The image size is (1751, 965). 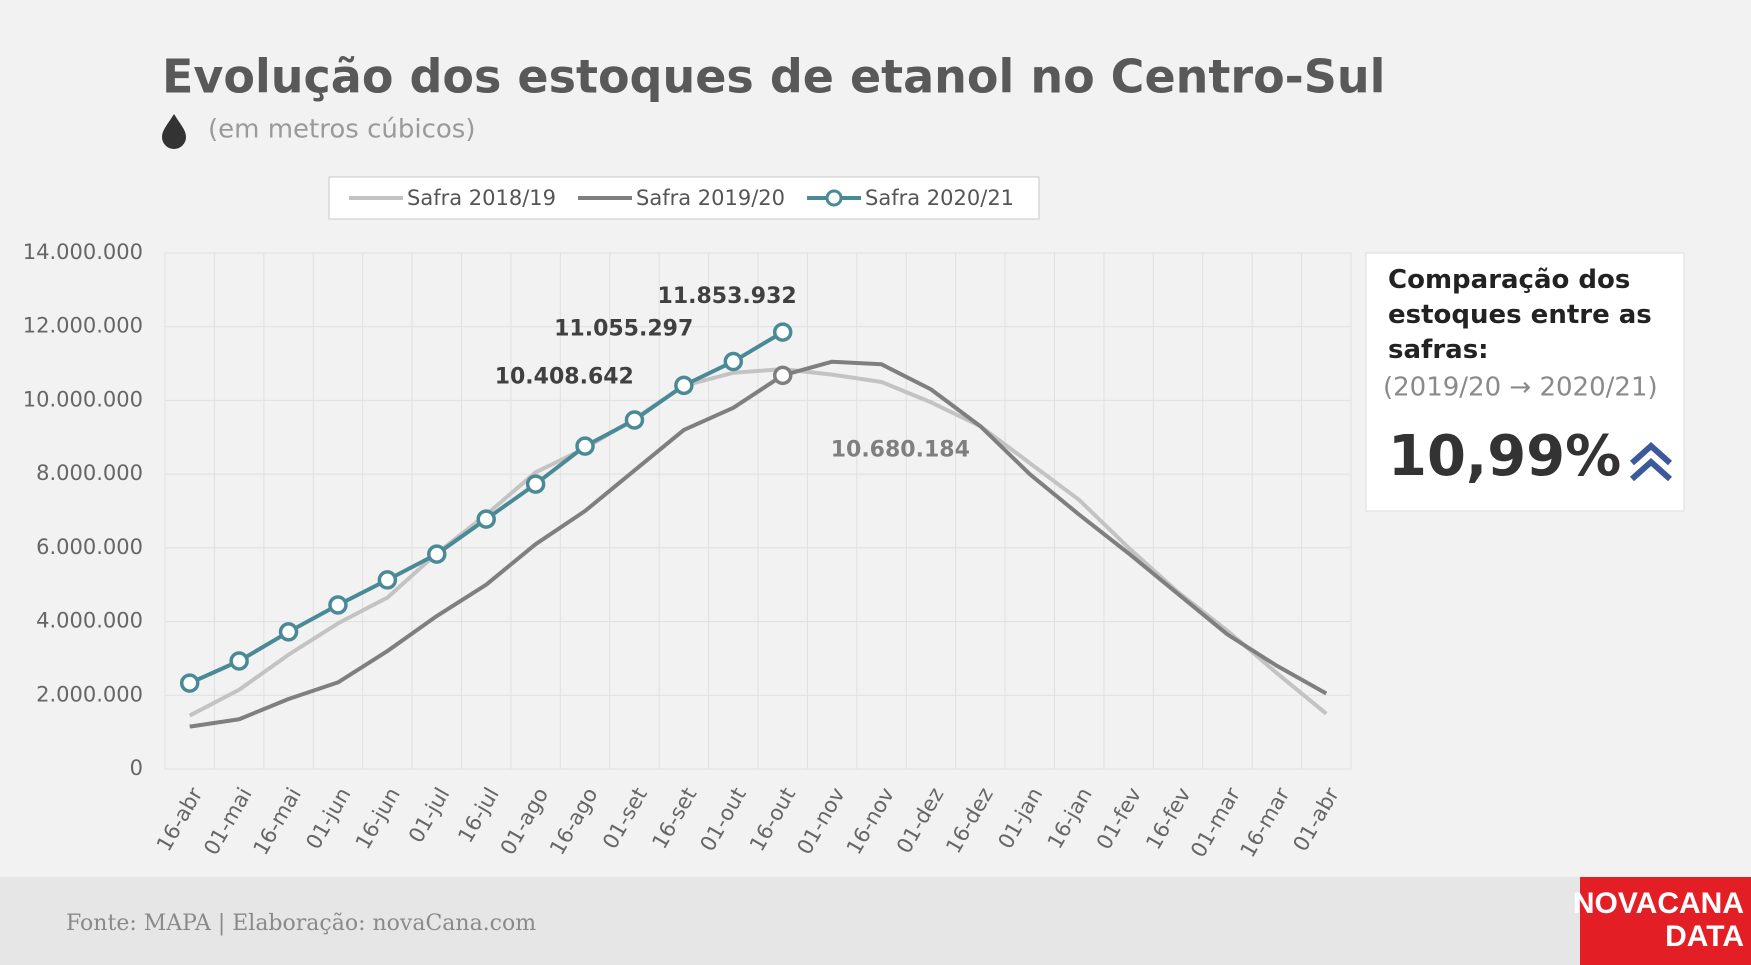 What do you see at coordinates (1509, 280) in the screenshot?
I see `panel-heading-text: Comparação dos` at bounding box center [1509, 280].